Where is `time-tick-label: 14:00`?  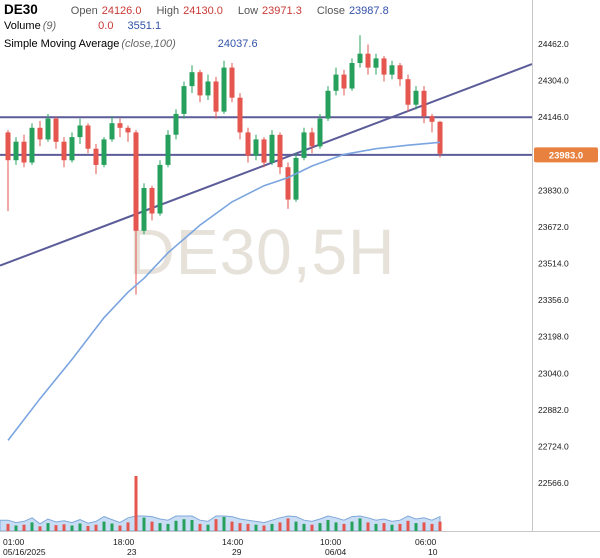 time-tick-label: 14:00 is located at coordinates (233, 542).